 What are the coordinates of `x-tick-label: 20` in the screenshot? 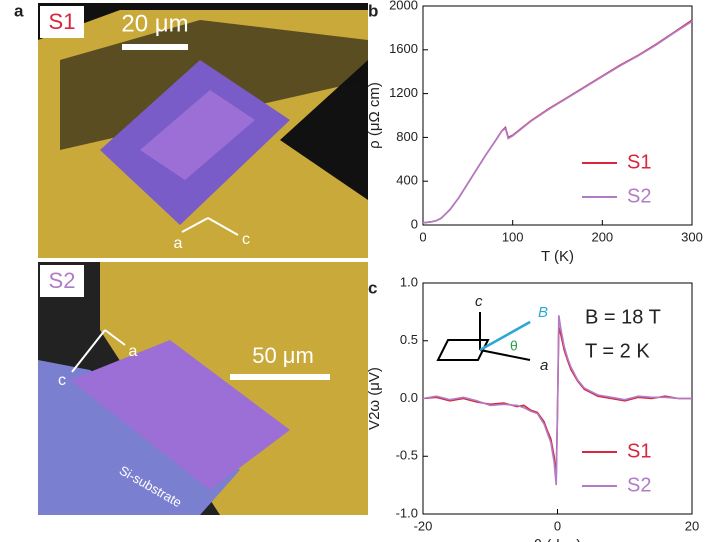 It's located at (692, 525).